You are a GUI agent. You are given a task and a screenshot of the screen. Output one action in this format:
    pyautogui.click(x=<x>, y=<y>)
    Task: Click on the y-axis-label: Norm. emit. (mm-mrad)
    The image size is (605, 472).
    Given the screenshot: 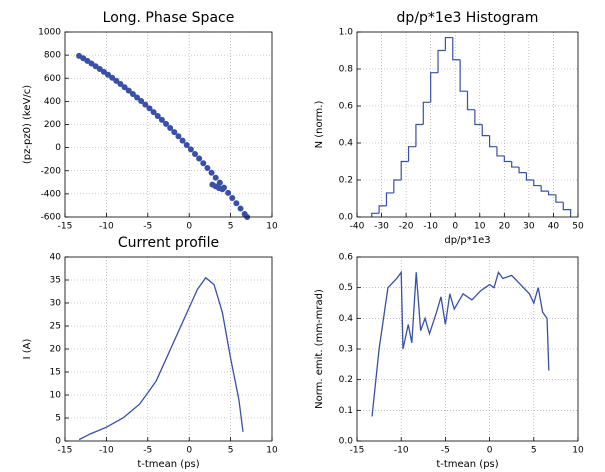 What is the action you would take?
    pyautogui.click(x=319, y=349)
    